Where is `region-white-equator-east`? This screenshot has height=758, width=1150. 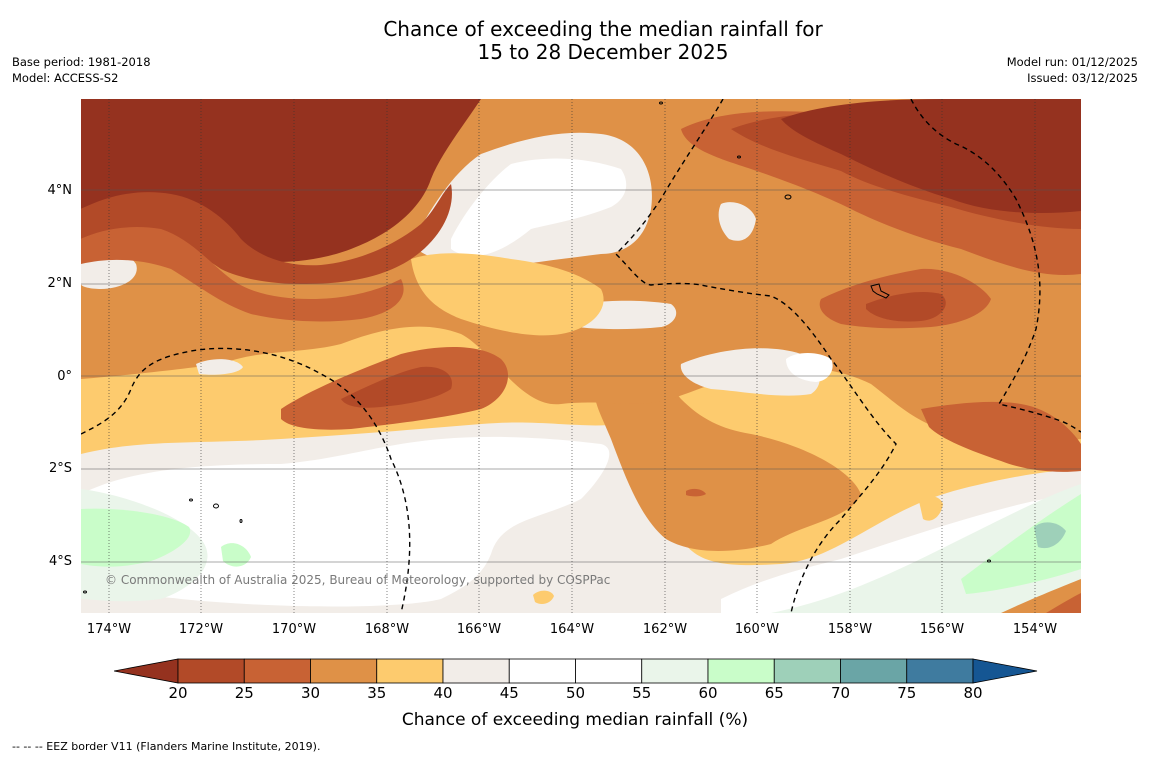 region-white-equator-east is located at coordinates (809, 367).